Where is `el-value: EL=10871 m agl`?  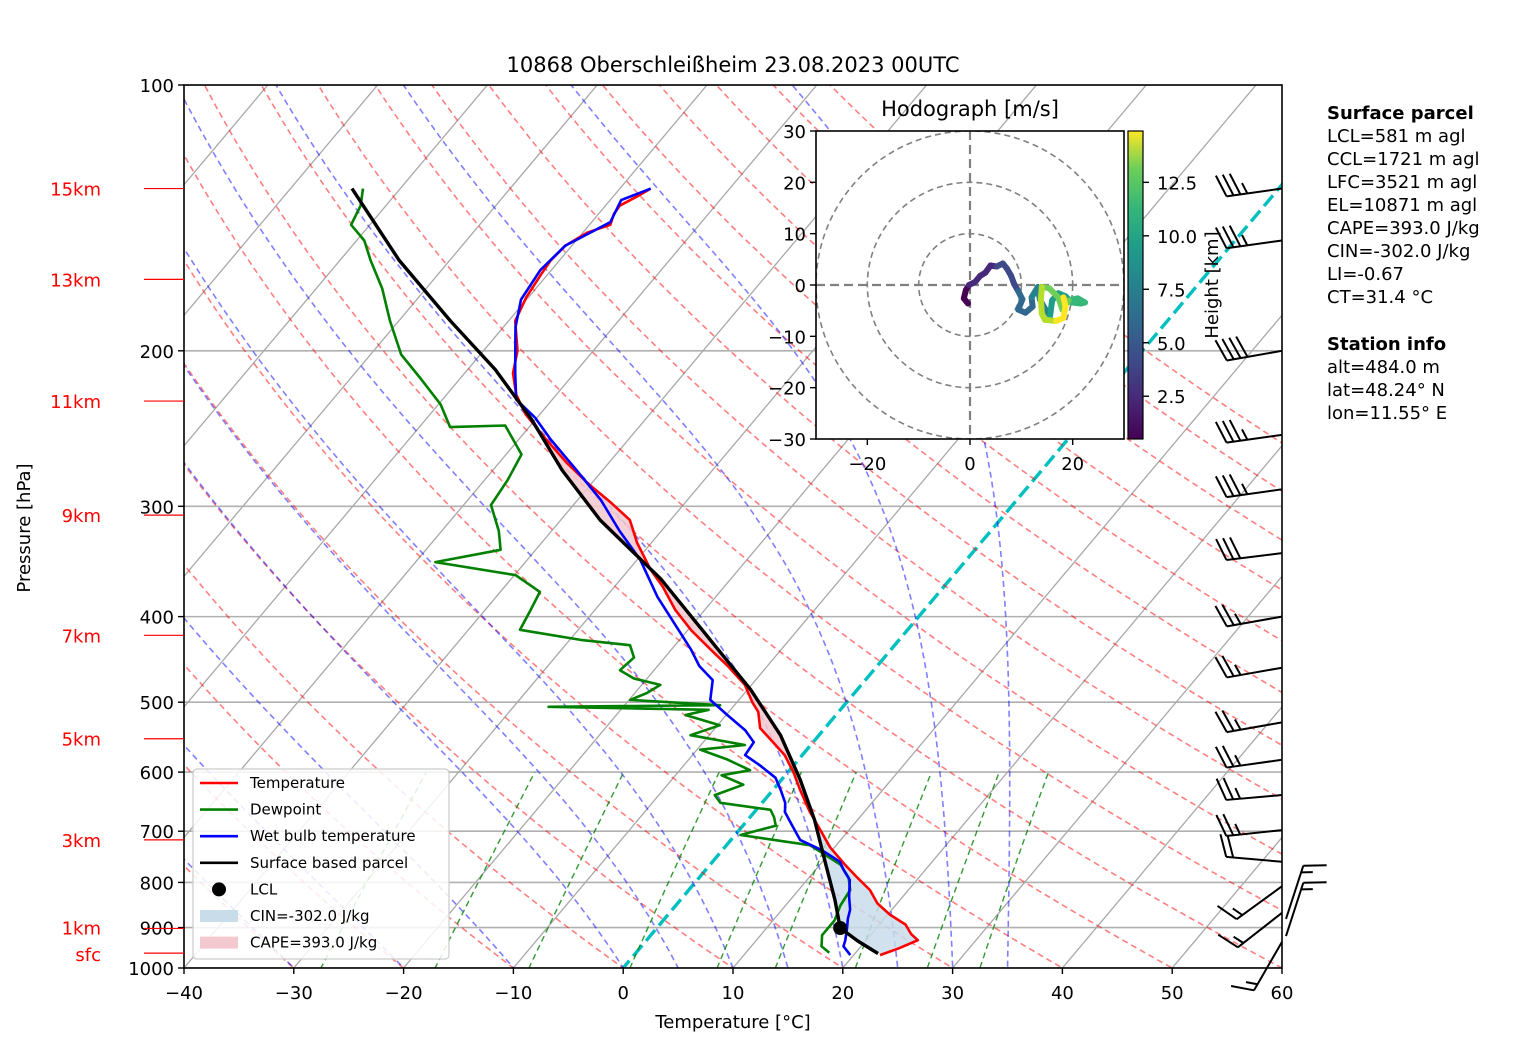 el-value: EL=10871 m agl is located at coordinates (1402, 205).